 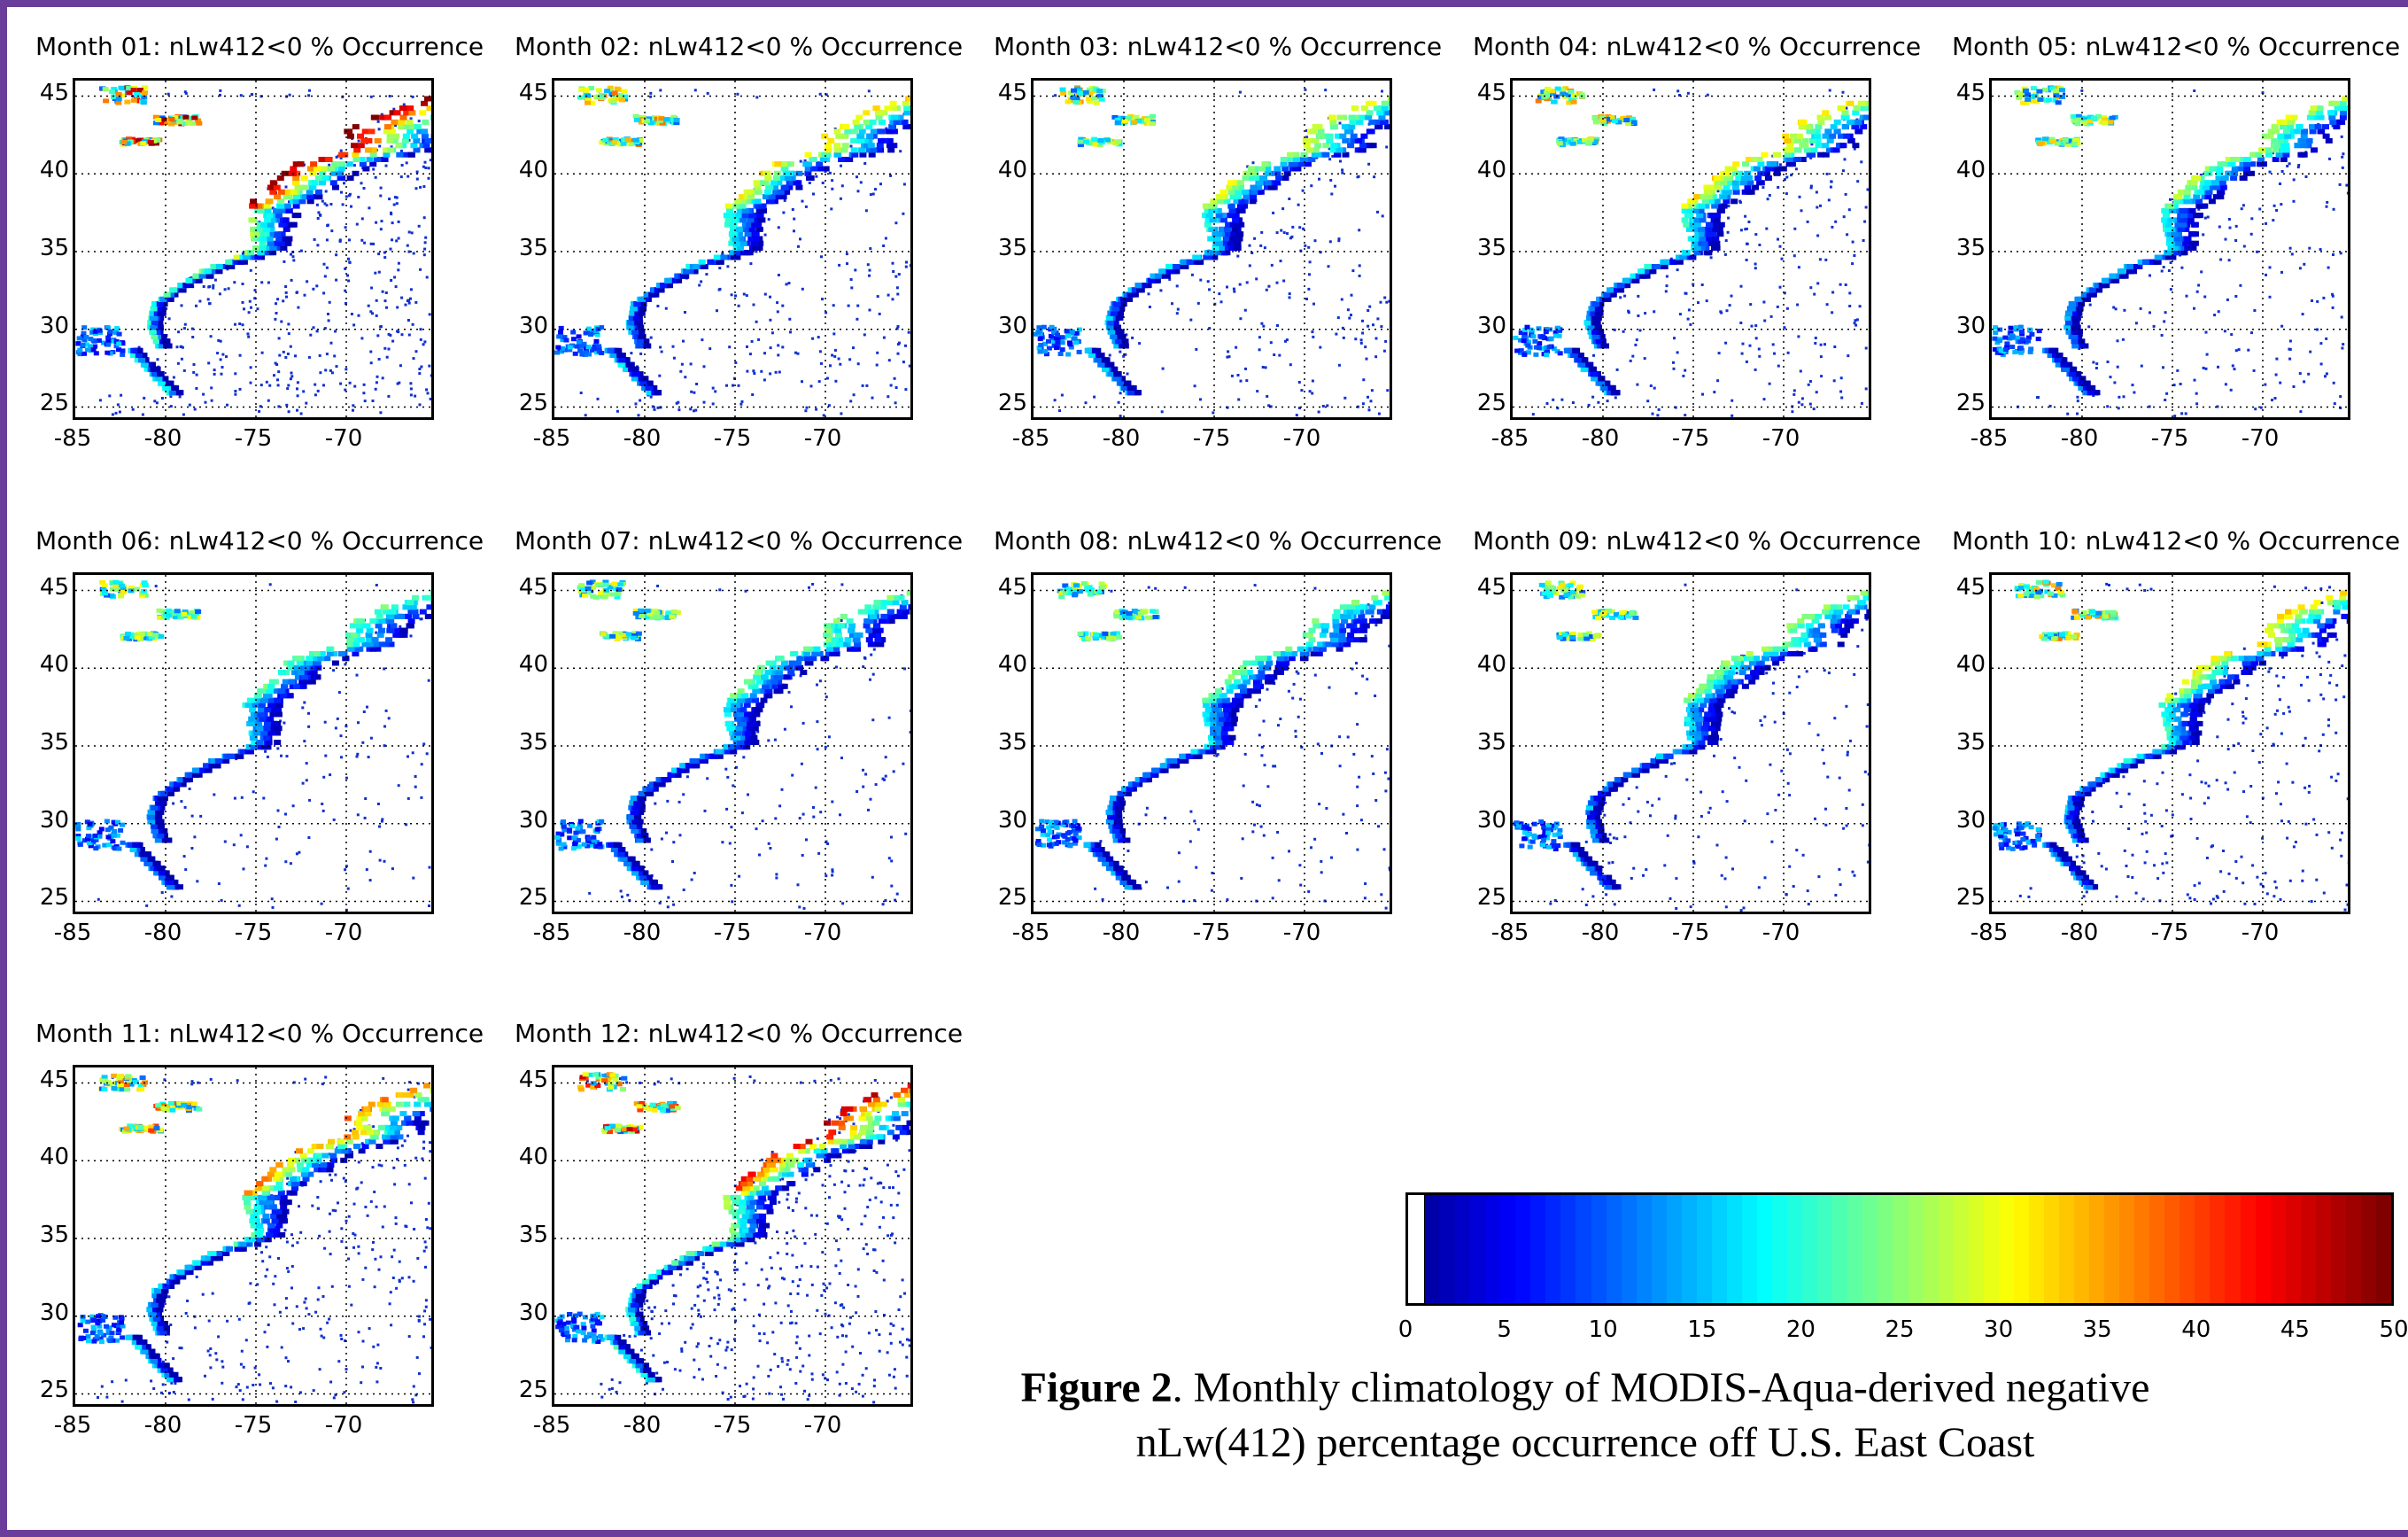 I want to click on y-tick-label: 30, so click(x=533, y=325).